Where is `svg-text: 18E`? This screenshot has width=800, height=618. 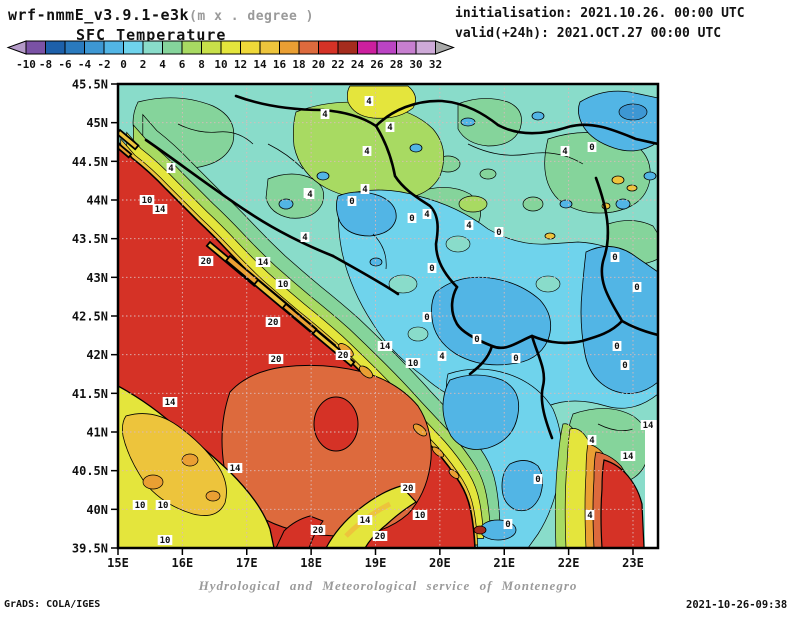 svg-text: 18E is located at coordinates (311, 563).